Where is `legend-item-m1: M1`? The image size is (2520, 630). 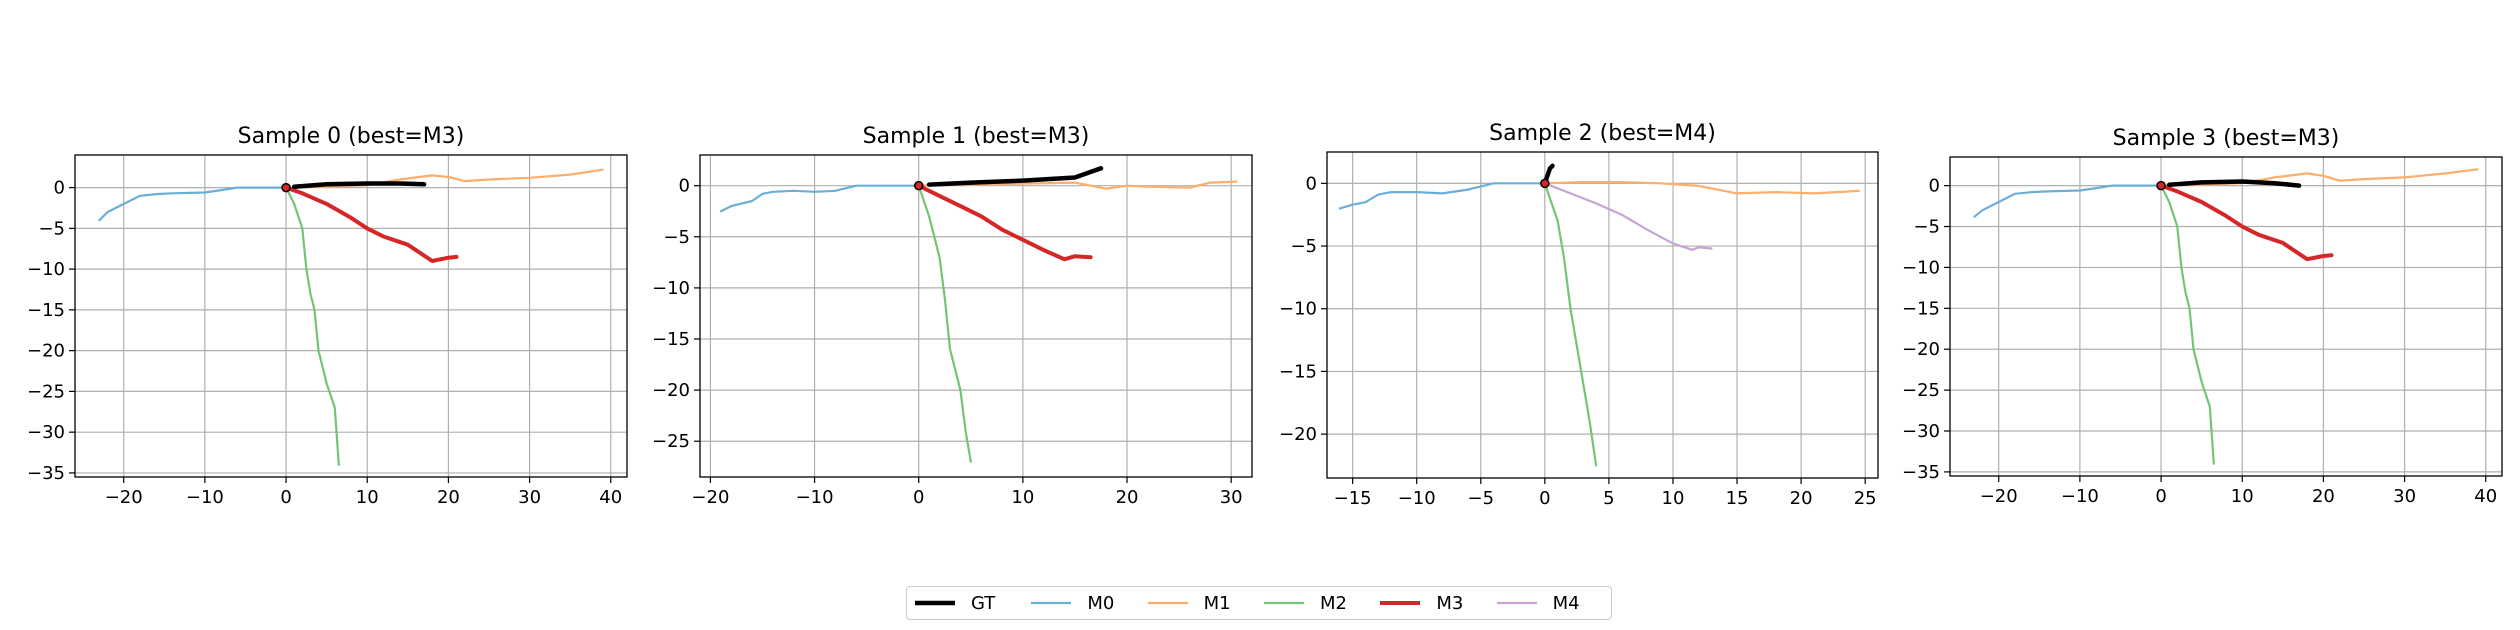
legend-item-m1: M1 is located at coordinates (1204, 603).